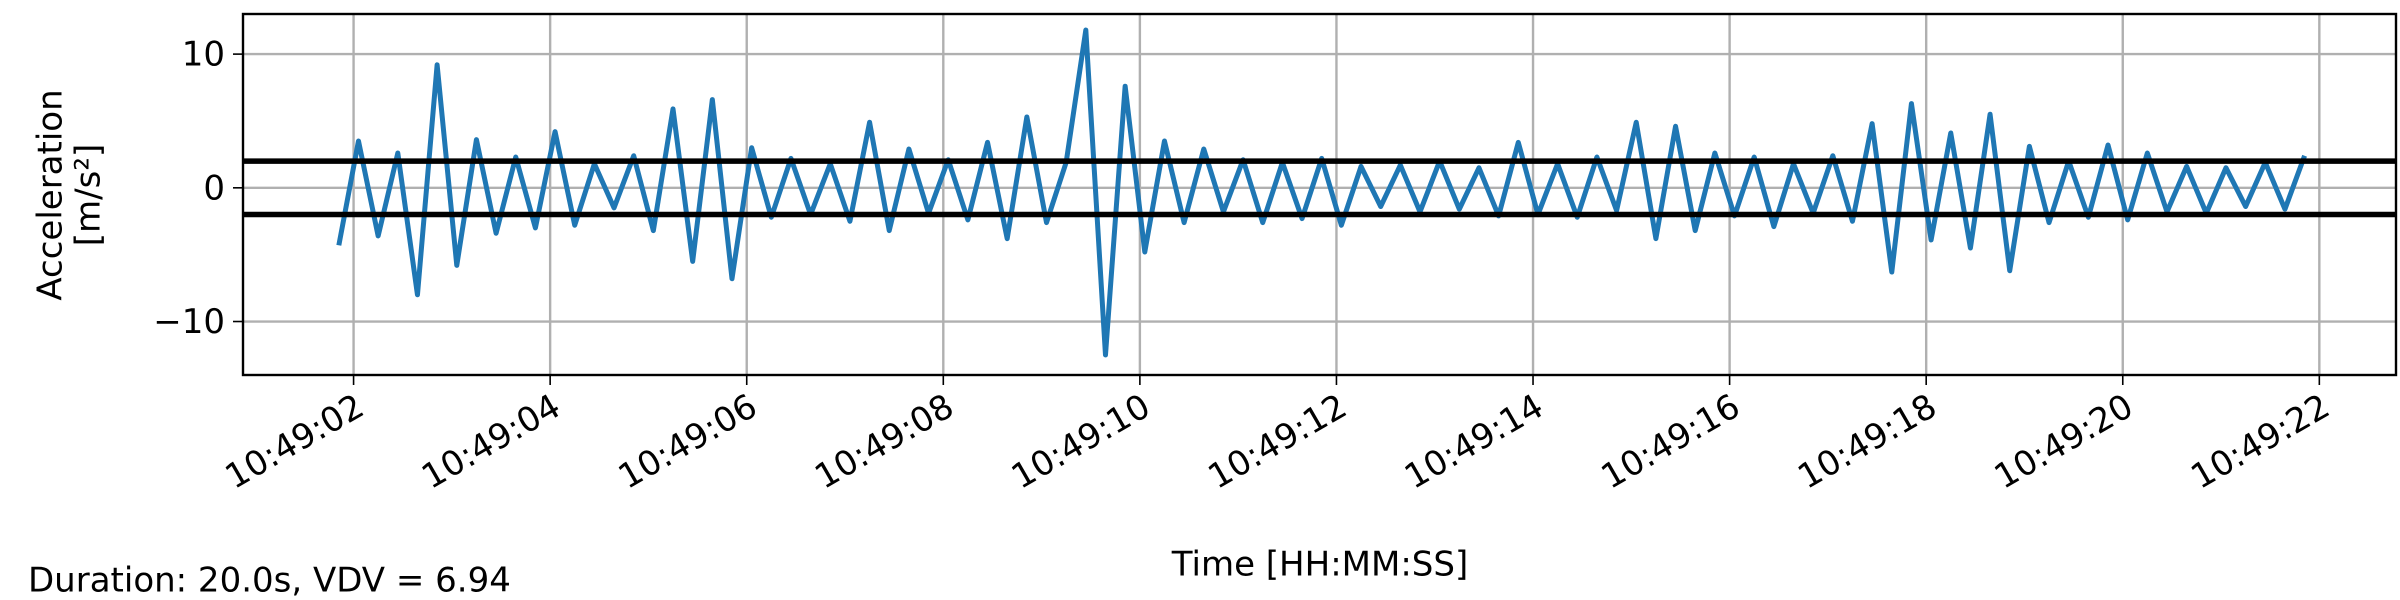 The width and height of the screenshot is (2400, 600). Describe the element at coordinates (269, 580) in the screenshot. I see `footer-note: Duration: 20.0s, VDV = 6.94` at that location.